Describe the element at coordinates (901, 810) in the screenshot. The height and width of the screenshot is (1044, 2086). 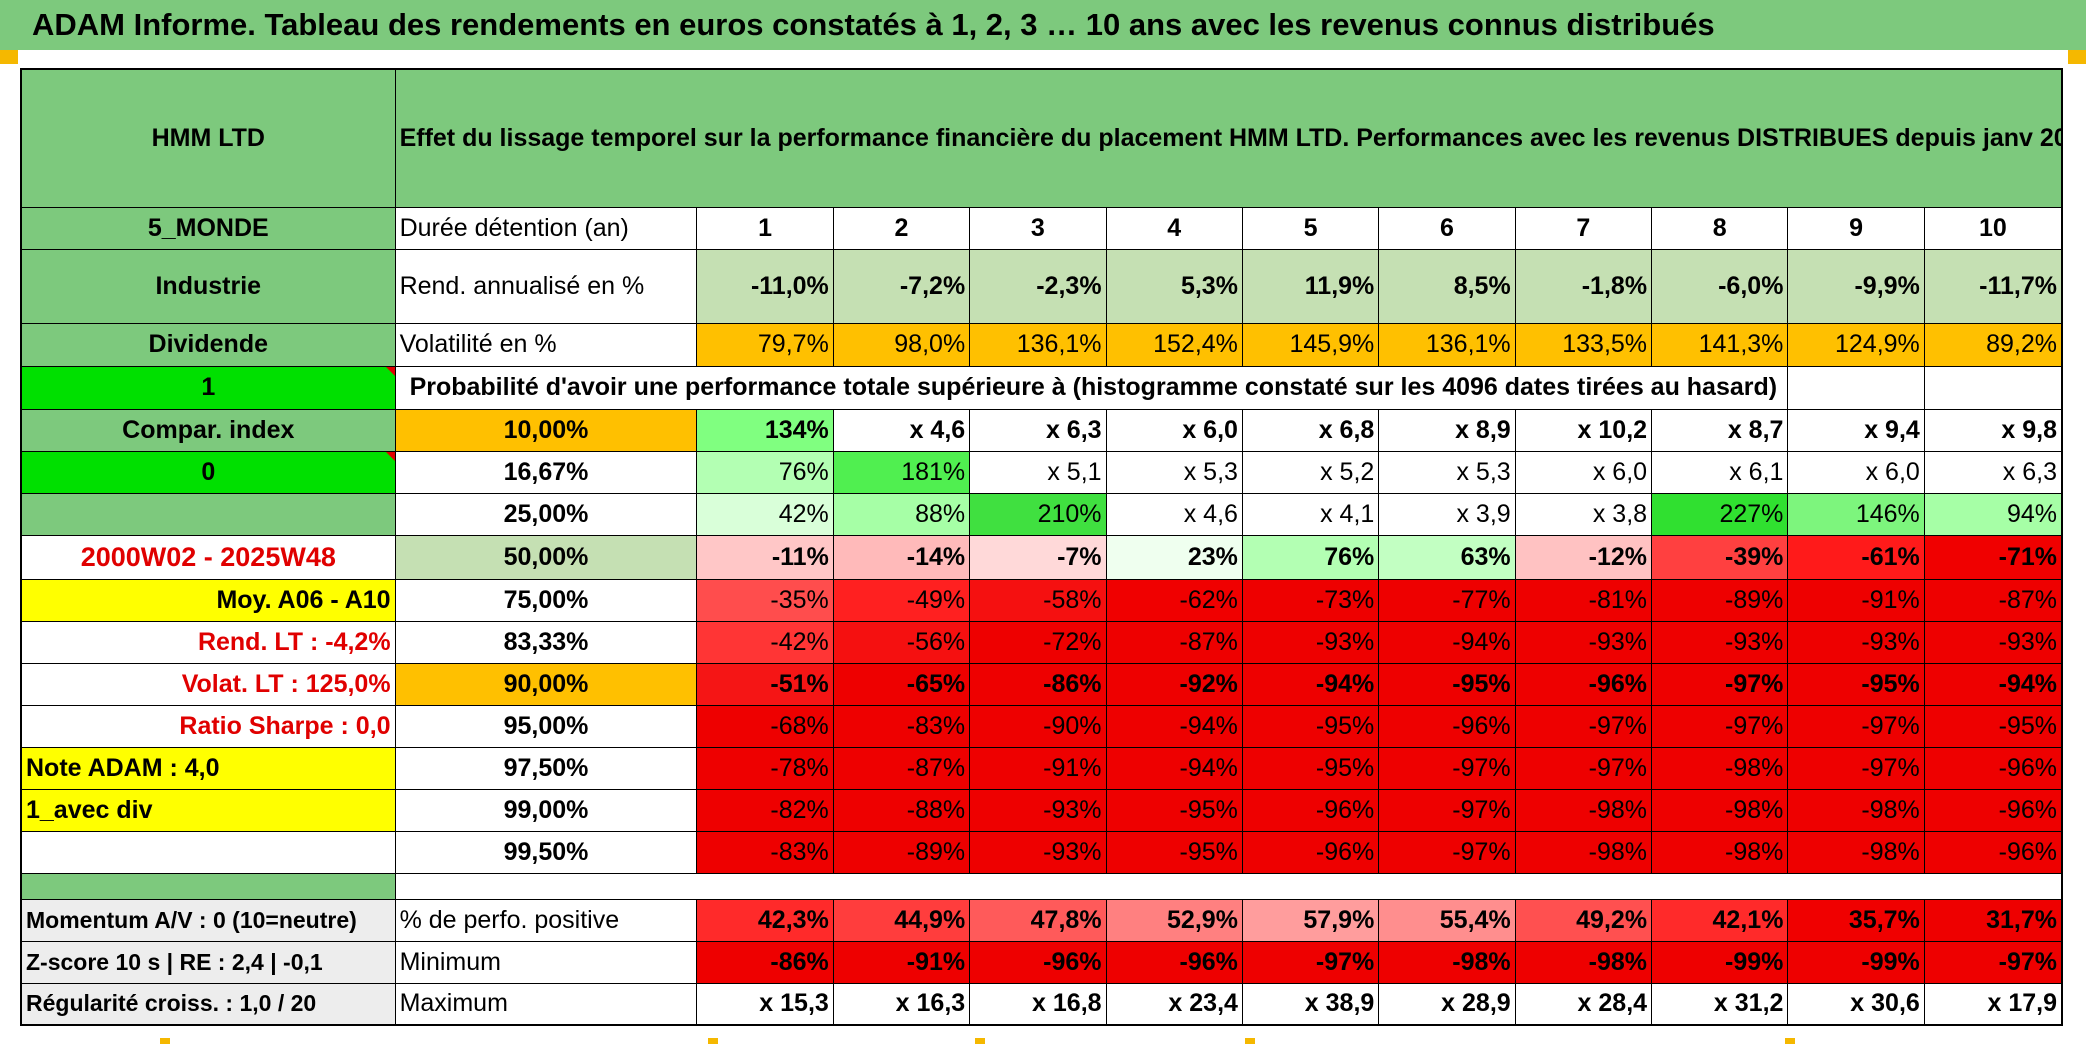
I see `probability-cell: -88%` at that location.